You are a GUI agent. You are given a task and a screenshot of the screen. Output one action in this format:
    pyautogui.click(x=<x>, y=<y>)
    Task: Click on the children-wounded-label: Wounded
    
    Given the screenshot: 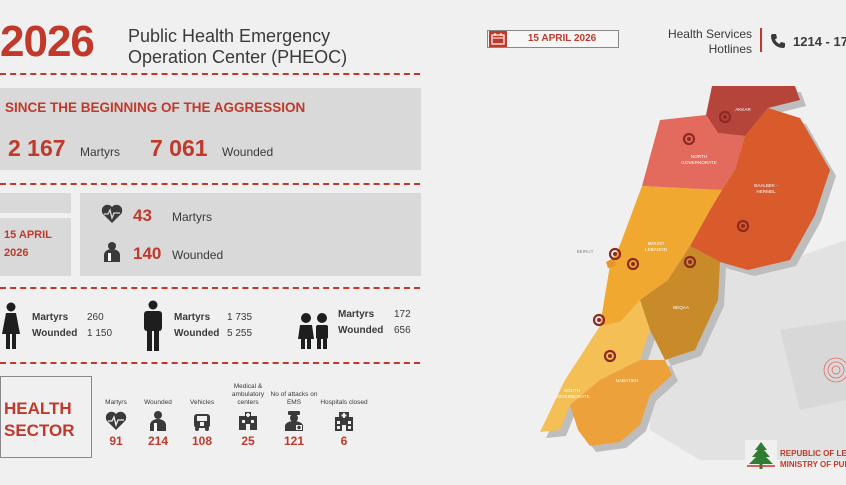 What is the action you would take?
    pyautogui.click(x=361, y=330)
    